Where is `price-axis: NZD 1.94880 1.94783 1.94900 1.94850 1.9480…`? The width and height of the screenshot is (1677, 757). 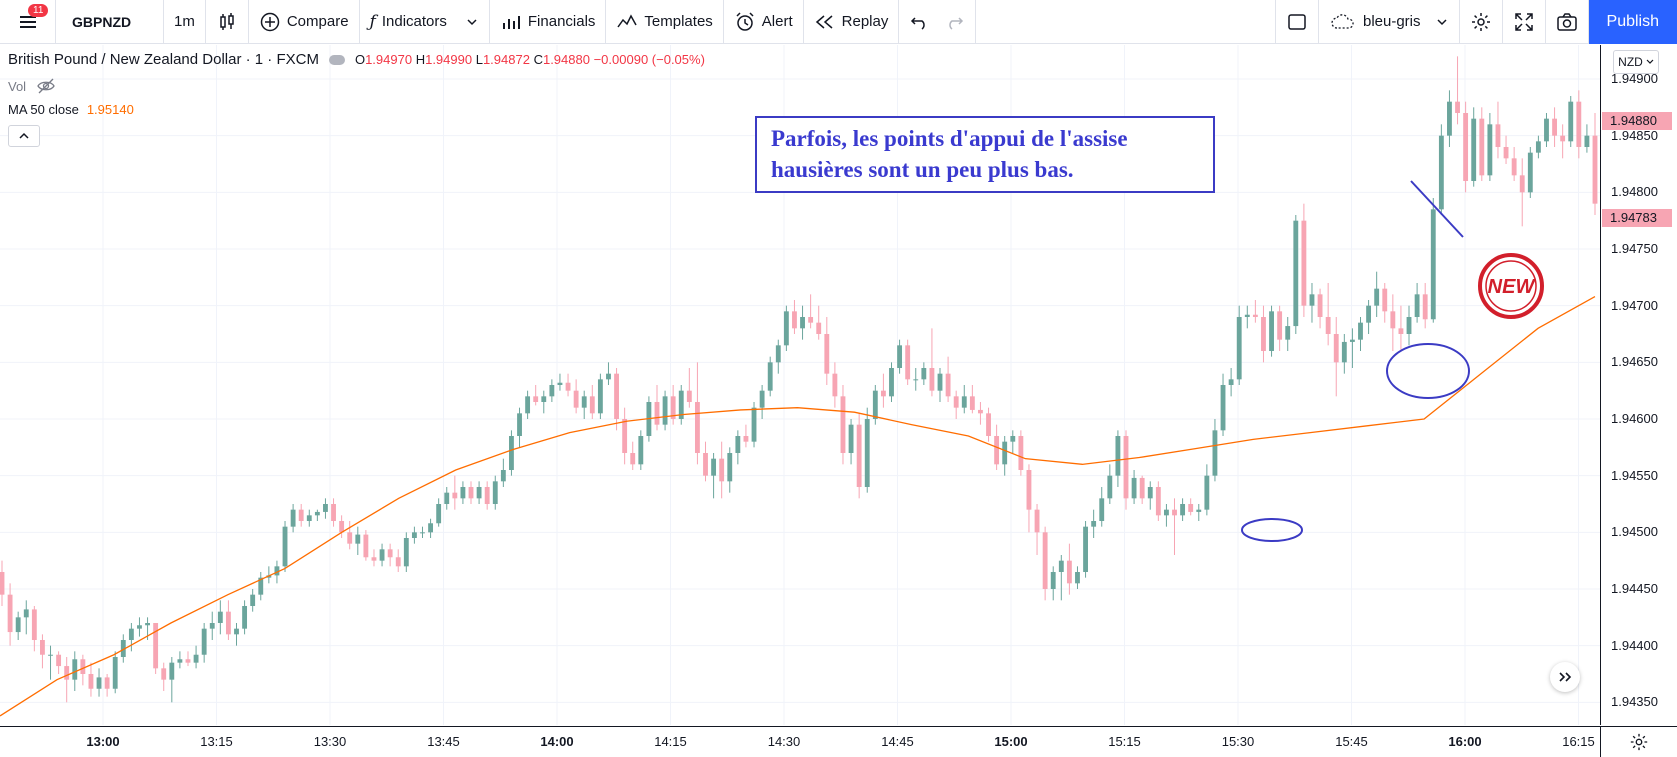
price-axis: NZD 1.94880 1.94783 1.94900 1.94850 1.9480… is located at coordinates (1638, 385).